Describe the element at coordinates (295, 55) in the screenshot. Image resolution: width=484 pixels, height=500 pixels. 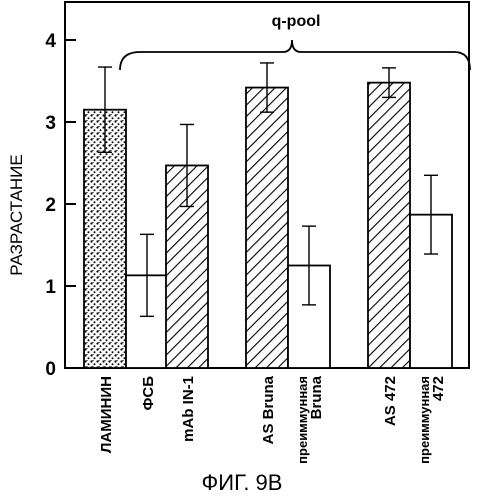
I see `bracket-path` at that location.